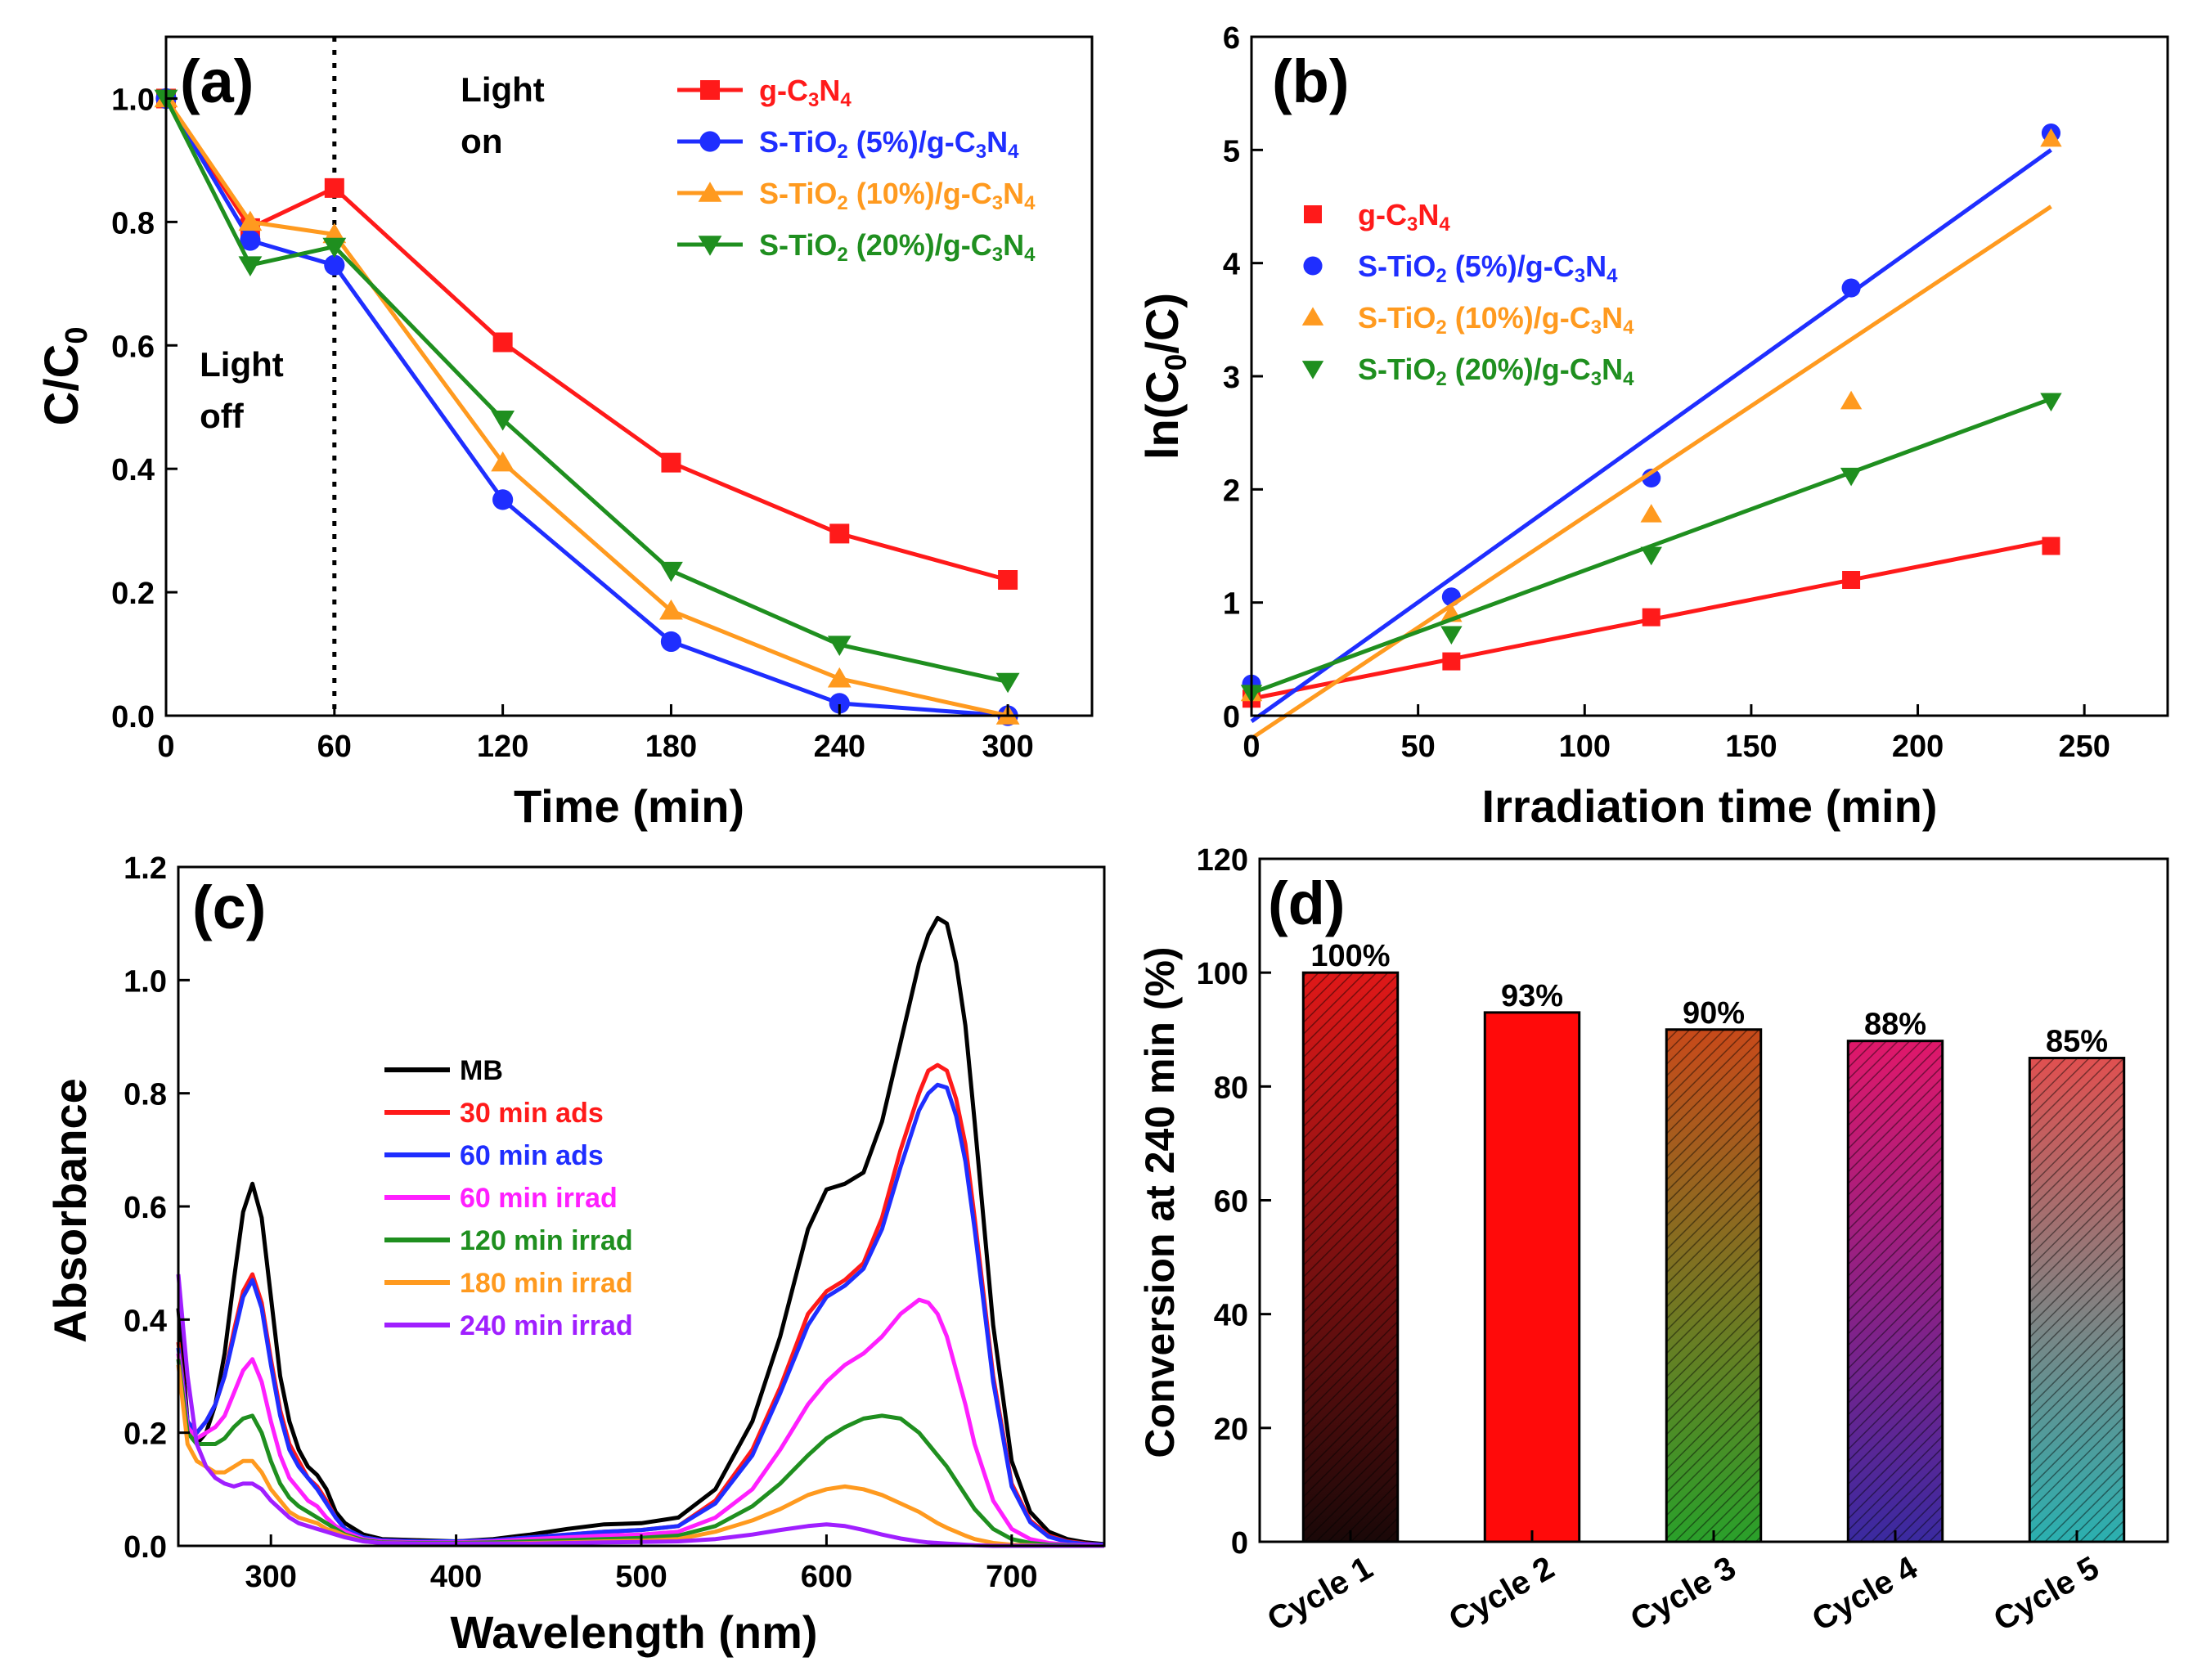 The image size is (2193, 1680). What do you see at coordinates (1231, 265) in the screenshot?
I see `panel-b-ytick-label: 4` at bounding box center [1231, 265].